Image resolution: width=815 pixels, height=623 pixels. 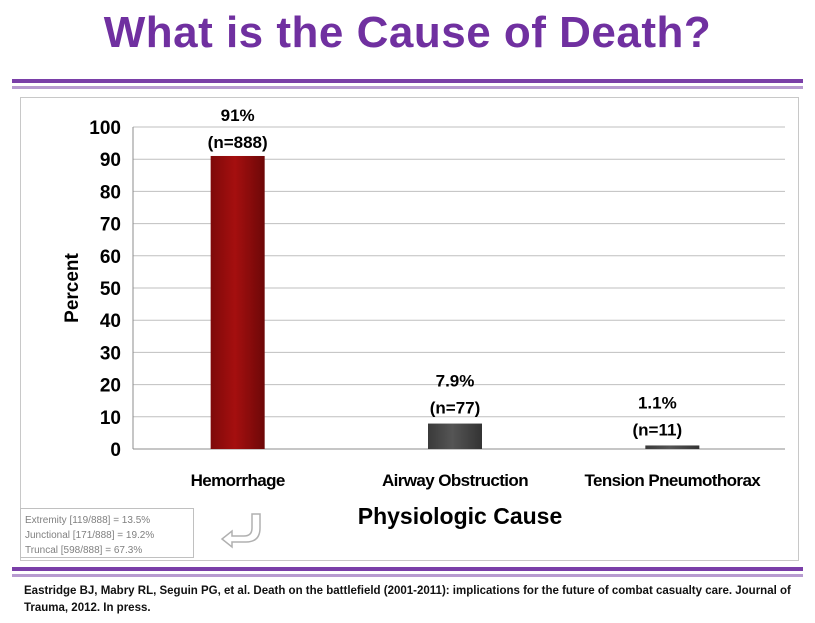 I want to click on x-tick-label: Tension Pneumothorax, so click(x=673, y=480).